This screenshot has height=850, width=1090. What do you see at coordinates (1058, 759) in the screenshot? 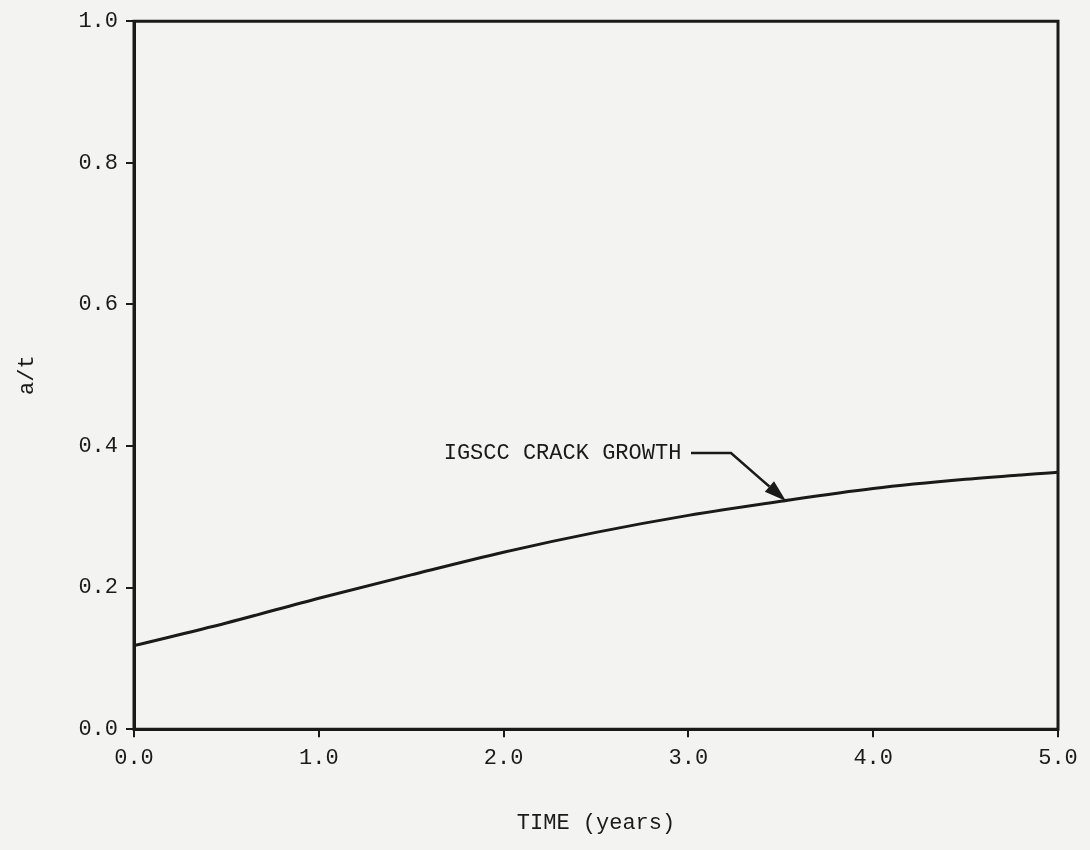
I see `x-tick-label: 5.0` at bounding box center [1058, 759].